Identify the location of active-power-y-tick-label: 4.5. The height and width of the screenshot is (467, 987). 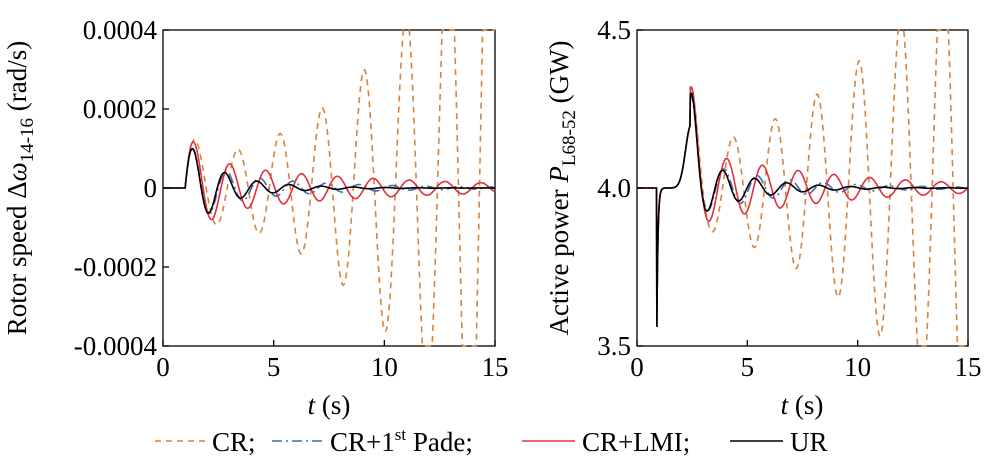
(614, 30).